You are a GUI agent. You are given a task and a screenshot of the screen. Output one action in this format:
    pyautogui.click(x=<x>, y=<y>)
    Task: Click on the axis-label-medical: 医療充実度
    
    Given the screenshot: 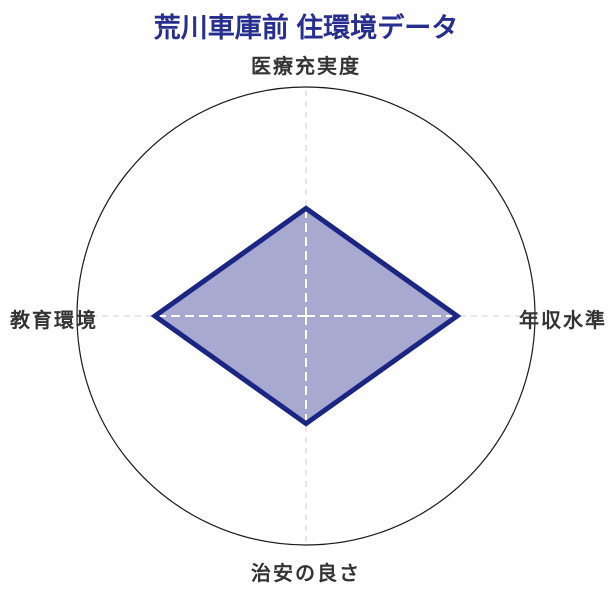 What is the action you would take?
    pyautogui.click(x=306, y=67)
    